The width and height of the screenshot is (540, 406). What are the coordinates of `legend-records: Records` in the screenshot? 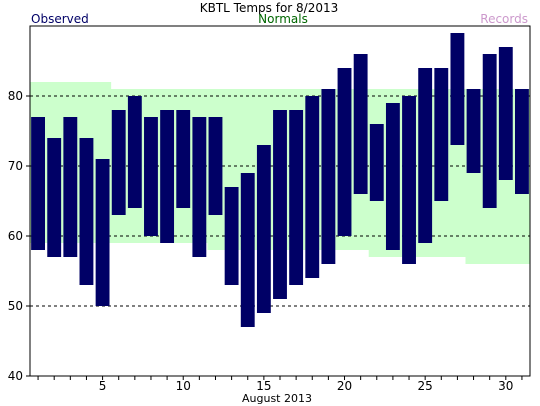 It's located at (504, 19).